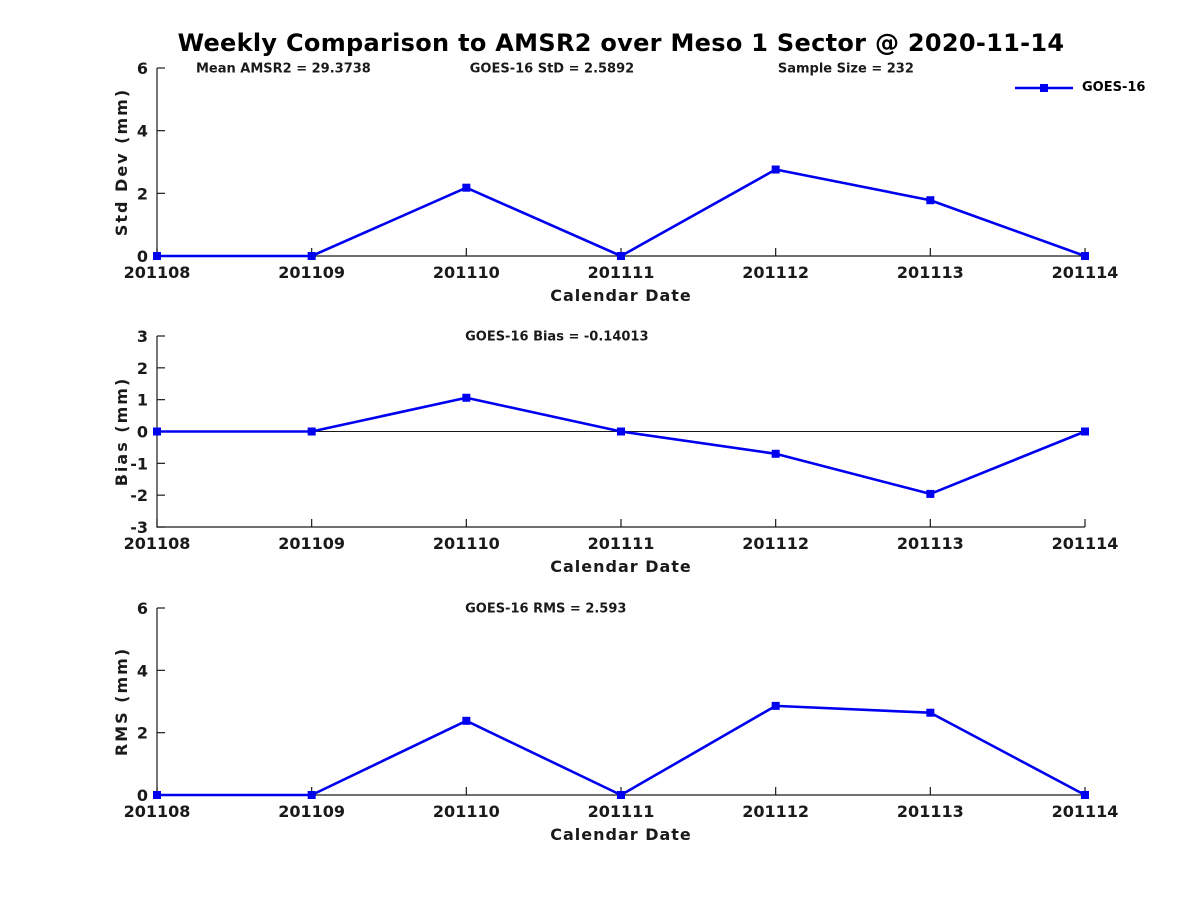 This screenshot has height=900, width=1200. What do you see at coordinates (142, 400) in the screenshot?
I see `y-tick-label: 1` at bounding box center [142, 400].